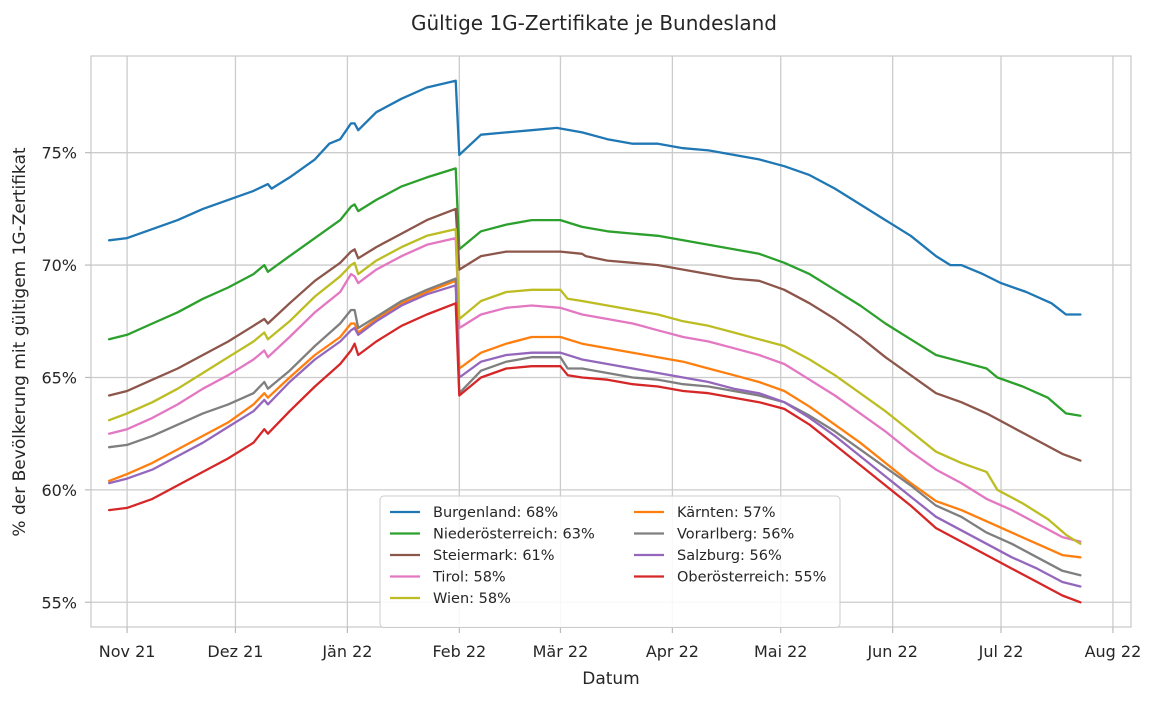  What do you see at coordinates (594, 23) in the screenshot?
I see `chart-title: Gültige 1G-Zertifikate je Bundesland` at bounding box center [594, 23].